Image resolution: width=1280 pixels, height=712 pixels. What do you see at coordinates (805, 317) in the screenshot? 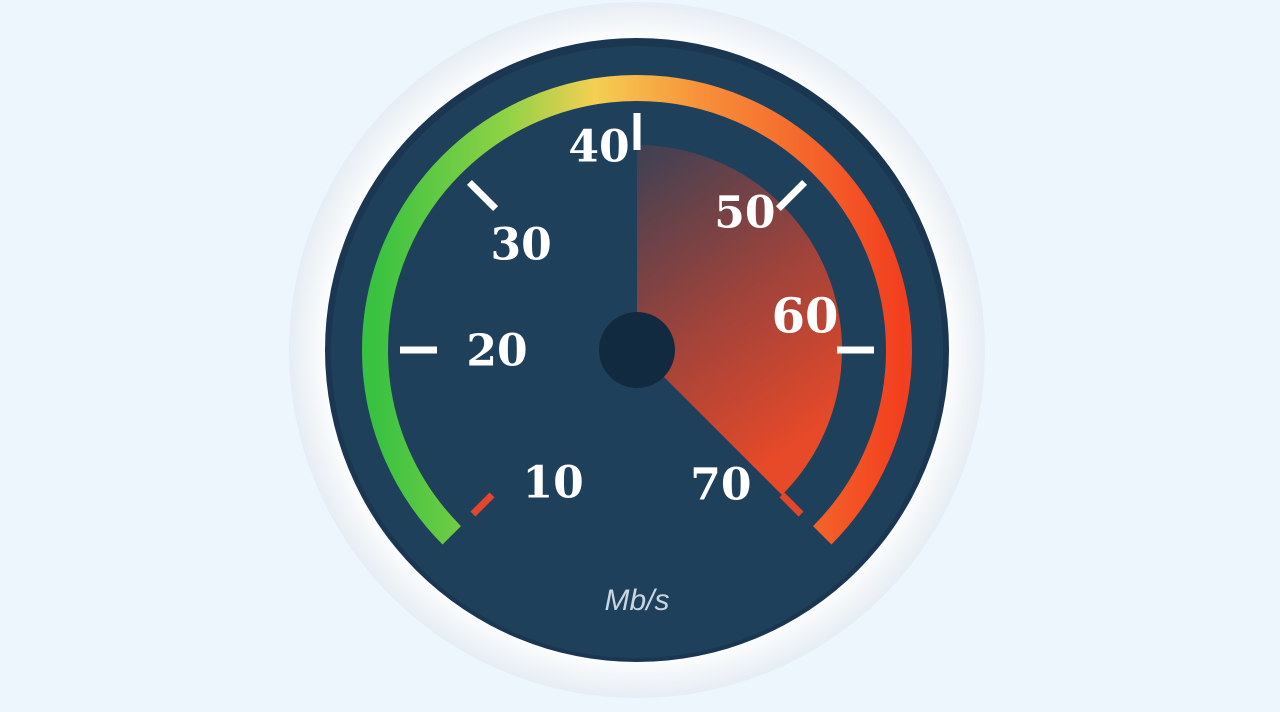
I see `tick-label-60: 60` at bounding box center [805, 317].